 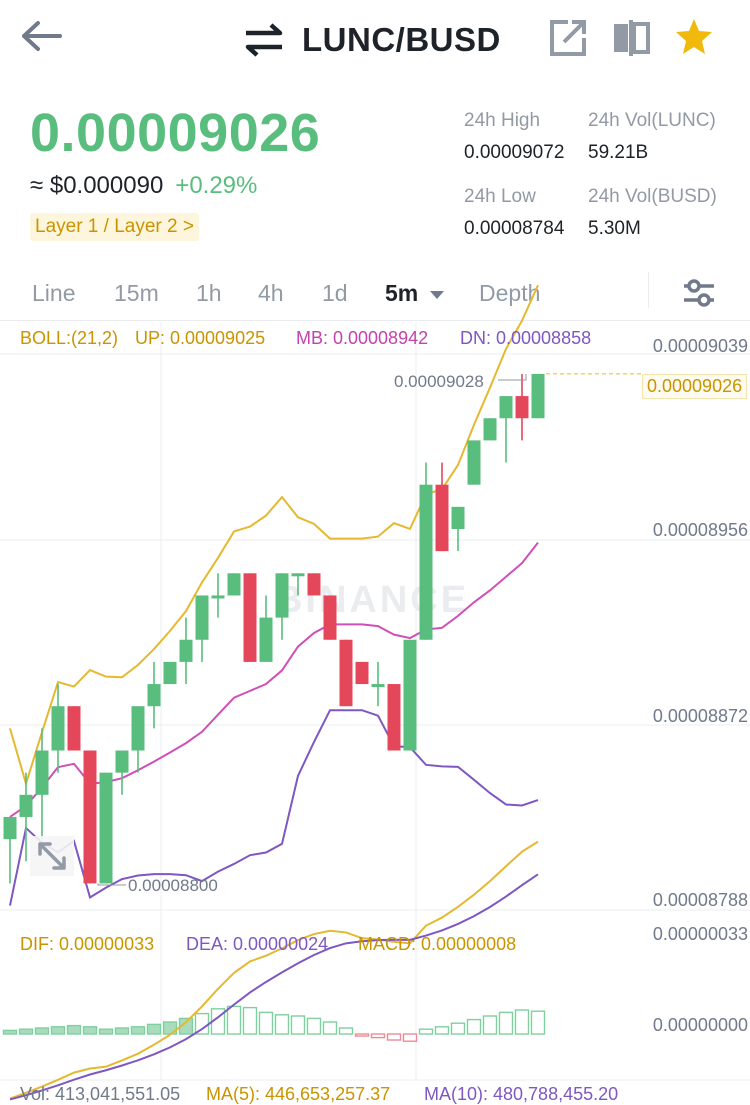 What do you see at coordinates (401, 39) in the screenshot?
I see `pair-title: LUNC/BUSD` at bounding box center [401, 39].